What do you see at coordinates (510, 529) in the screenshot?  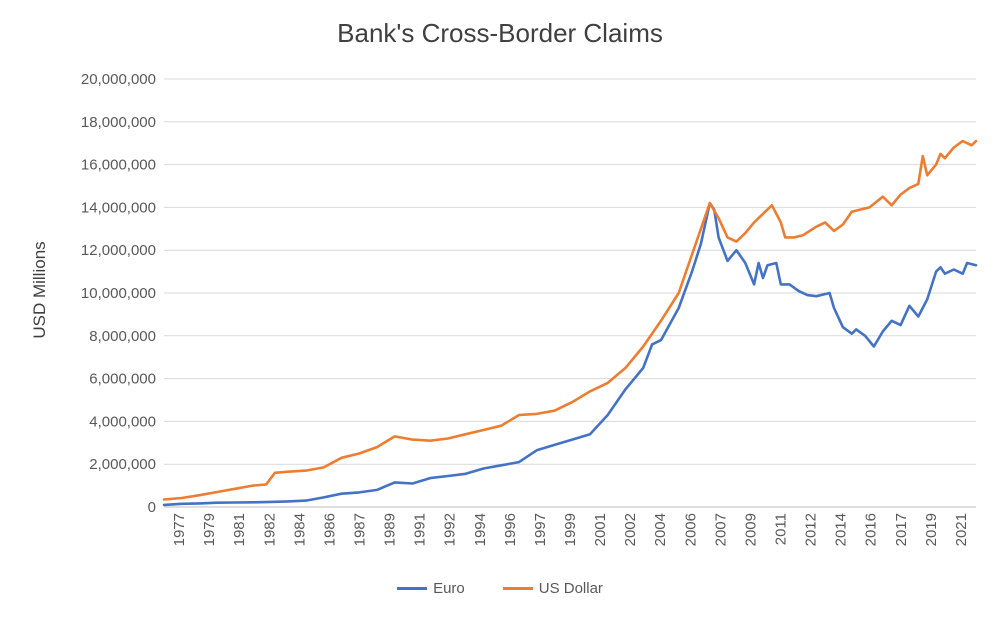 I see `x-tick-label: 1996` at bounding box center [510, 529].